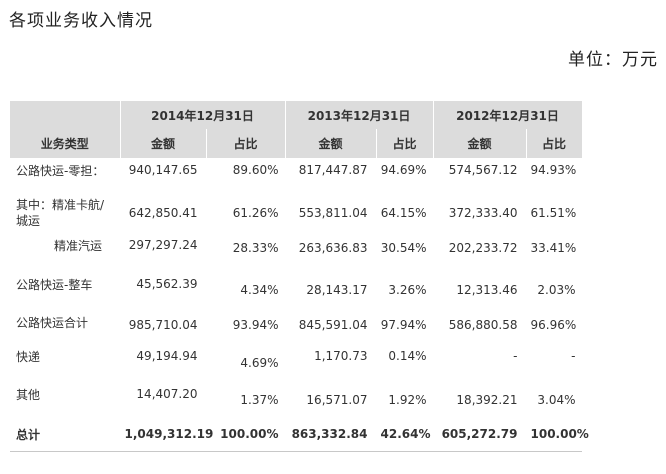  What do you see at coordinates (554, 143) in the screenshot?
I see `header-ratio-2012: 占比` at bounding box center [554, 143].